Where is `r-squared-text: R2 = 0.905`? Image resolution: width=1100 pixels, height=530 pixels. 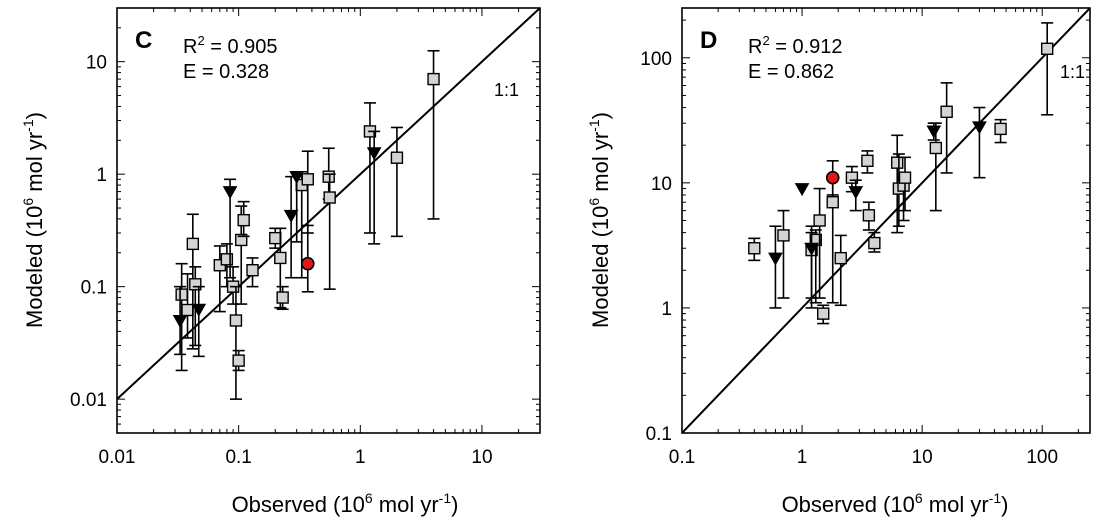
r-squared-text: R2 = 0.905 is located at coordinates (230, 45).